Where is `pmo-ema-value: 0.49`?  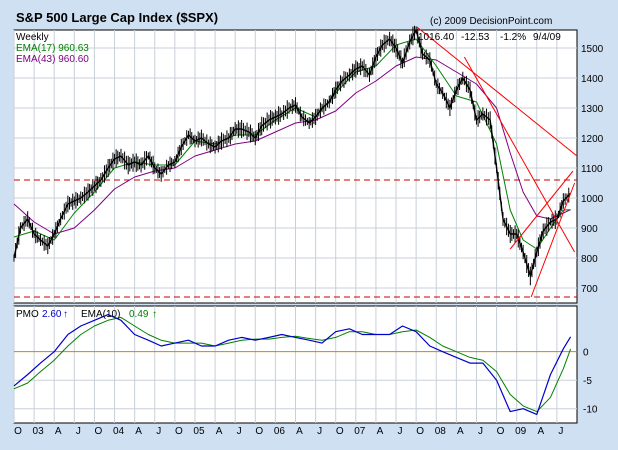 pmo-ema-value: 0.49 is located at coordinates (139, 314).